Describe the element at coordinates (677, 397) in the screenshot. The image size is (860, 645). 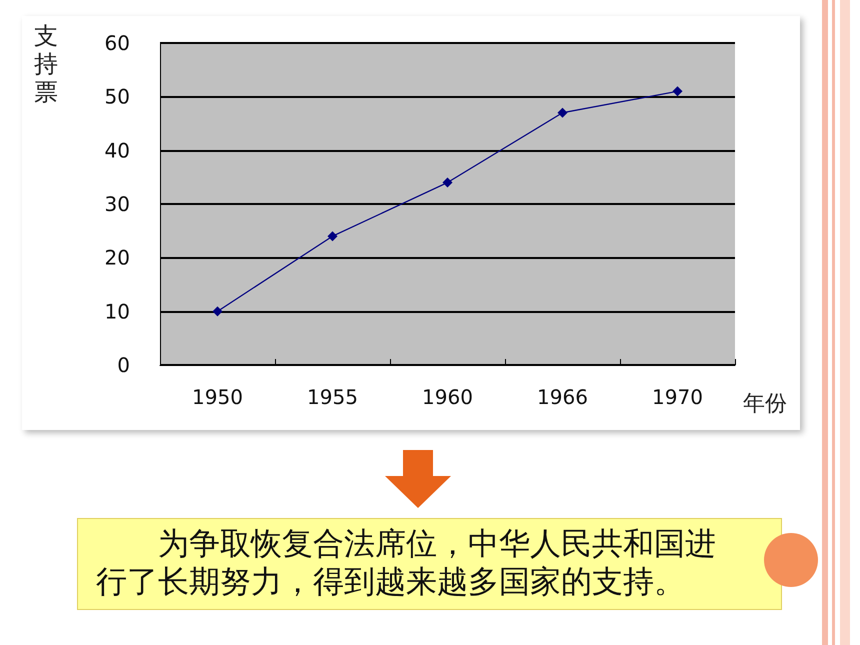
I see `x-tick-label: 1970` at that location.